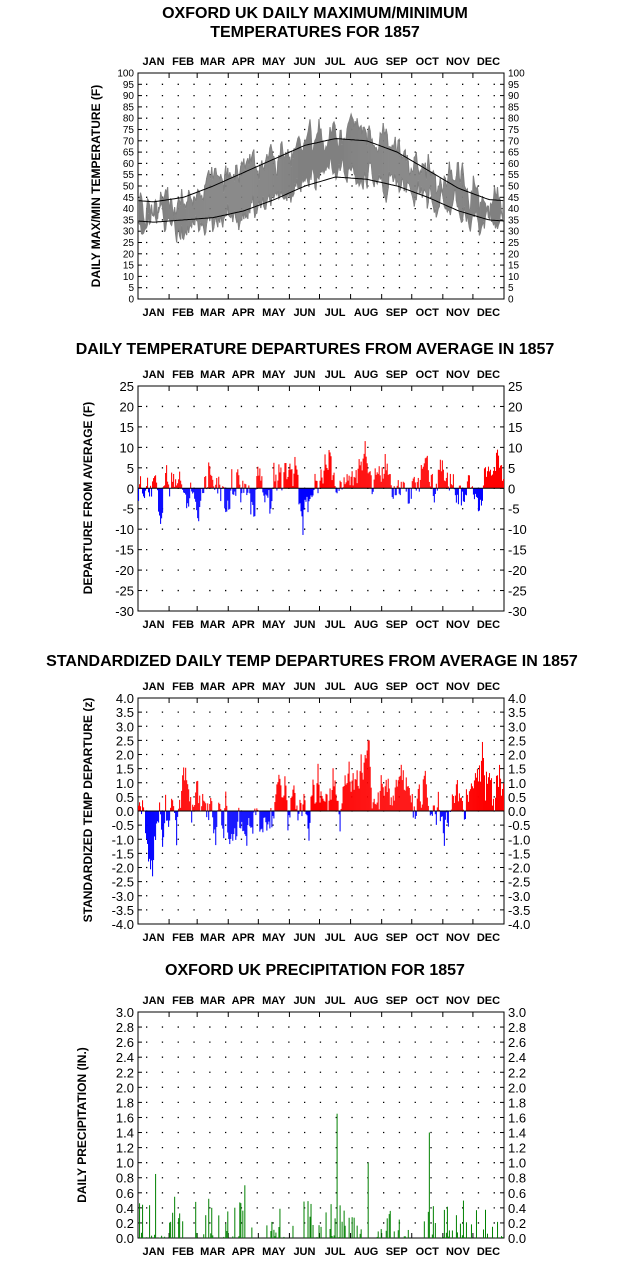 The image size is (630, 1266). What do you see at coordinates (304, 375) in the screenshot?
I see `chart2-month-top-jun: JUN` at bounding box center [304, 375].